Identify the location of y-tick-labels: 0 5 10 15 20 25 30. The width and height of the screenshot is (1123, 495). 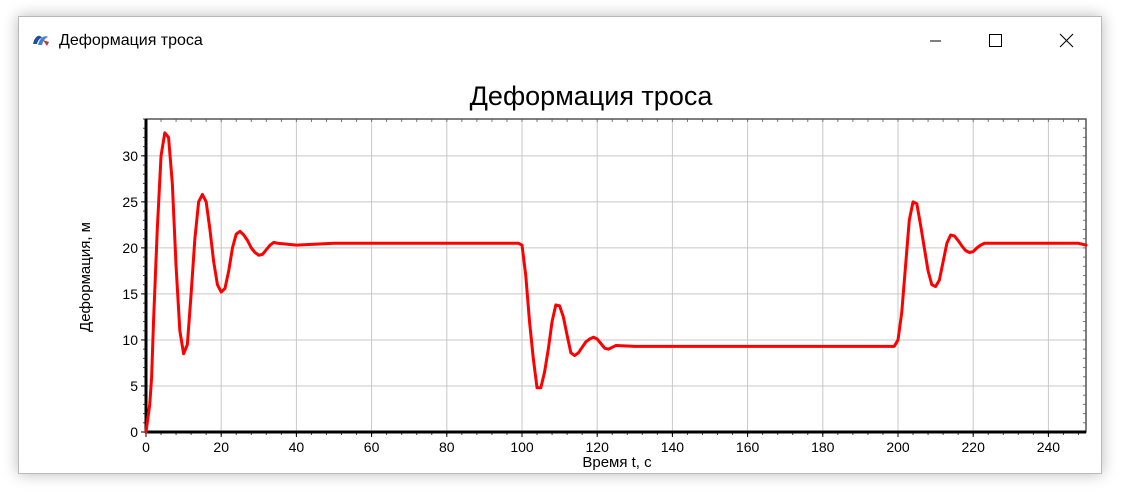
(130, 294).